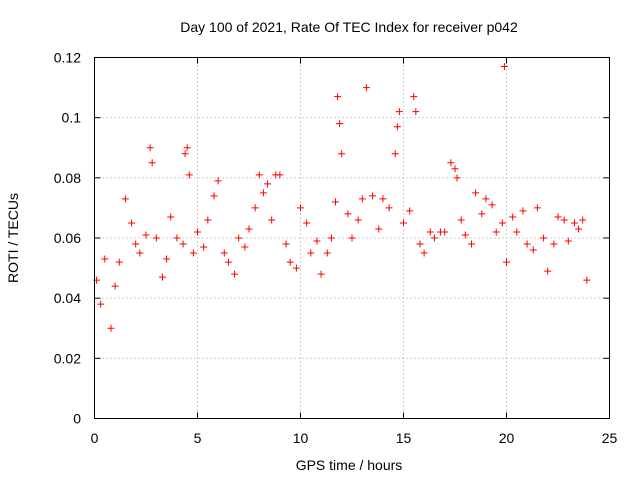 This screenshot has width=640, height=480. Describe the element at coordinates (301, 438) in the screenshot. I see `x-tick-label: 10` at that location.